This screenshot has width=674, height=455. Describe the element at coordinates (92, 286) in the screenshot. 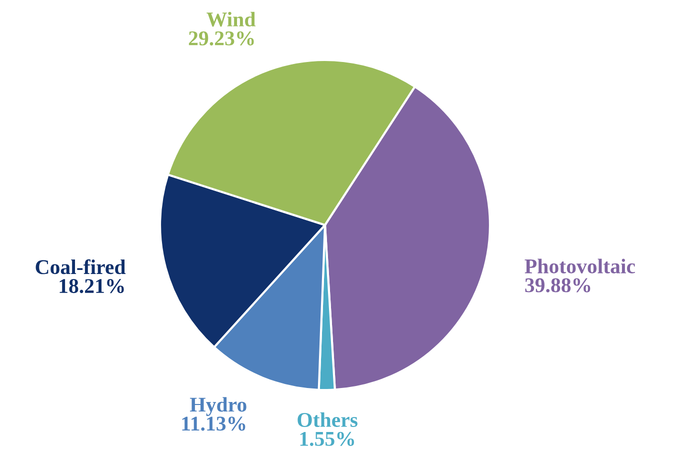

I see `data-label: 18.21%` at that location.